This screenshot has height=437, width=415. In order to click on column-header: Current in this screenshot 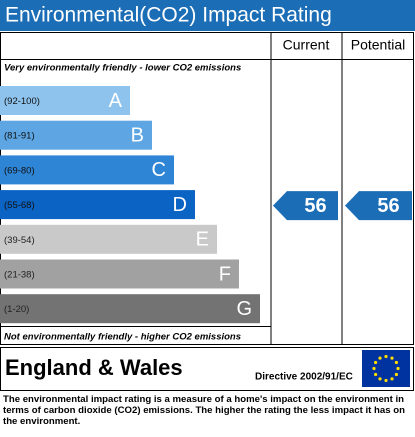, I will do `click(306, 45)`.